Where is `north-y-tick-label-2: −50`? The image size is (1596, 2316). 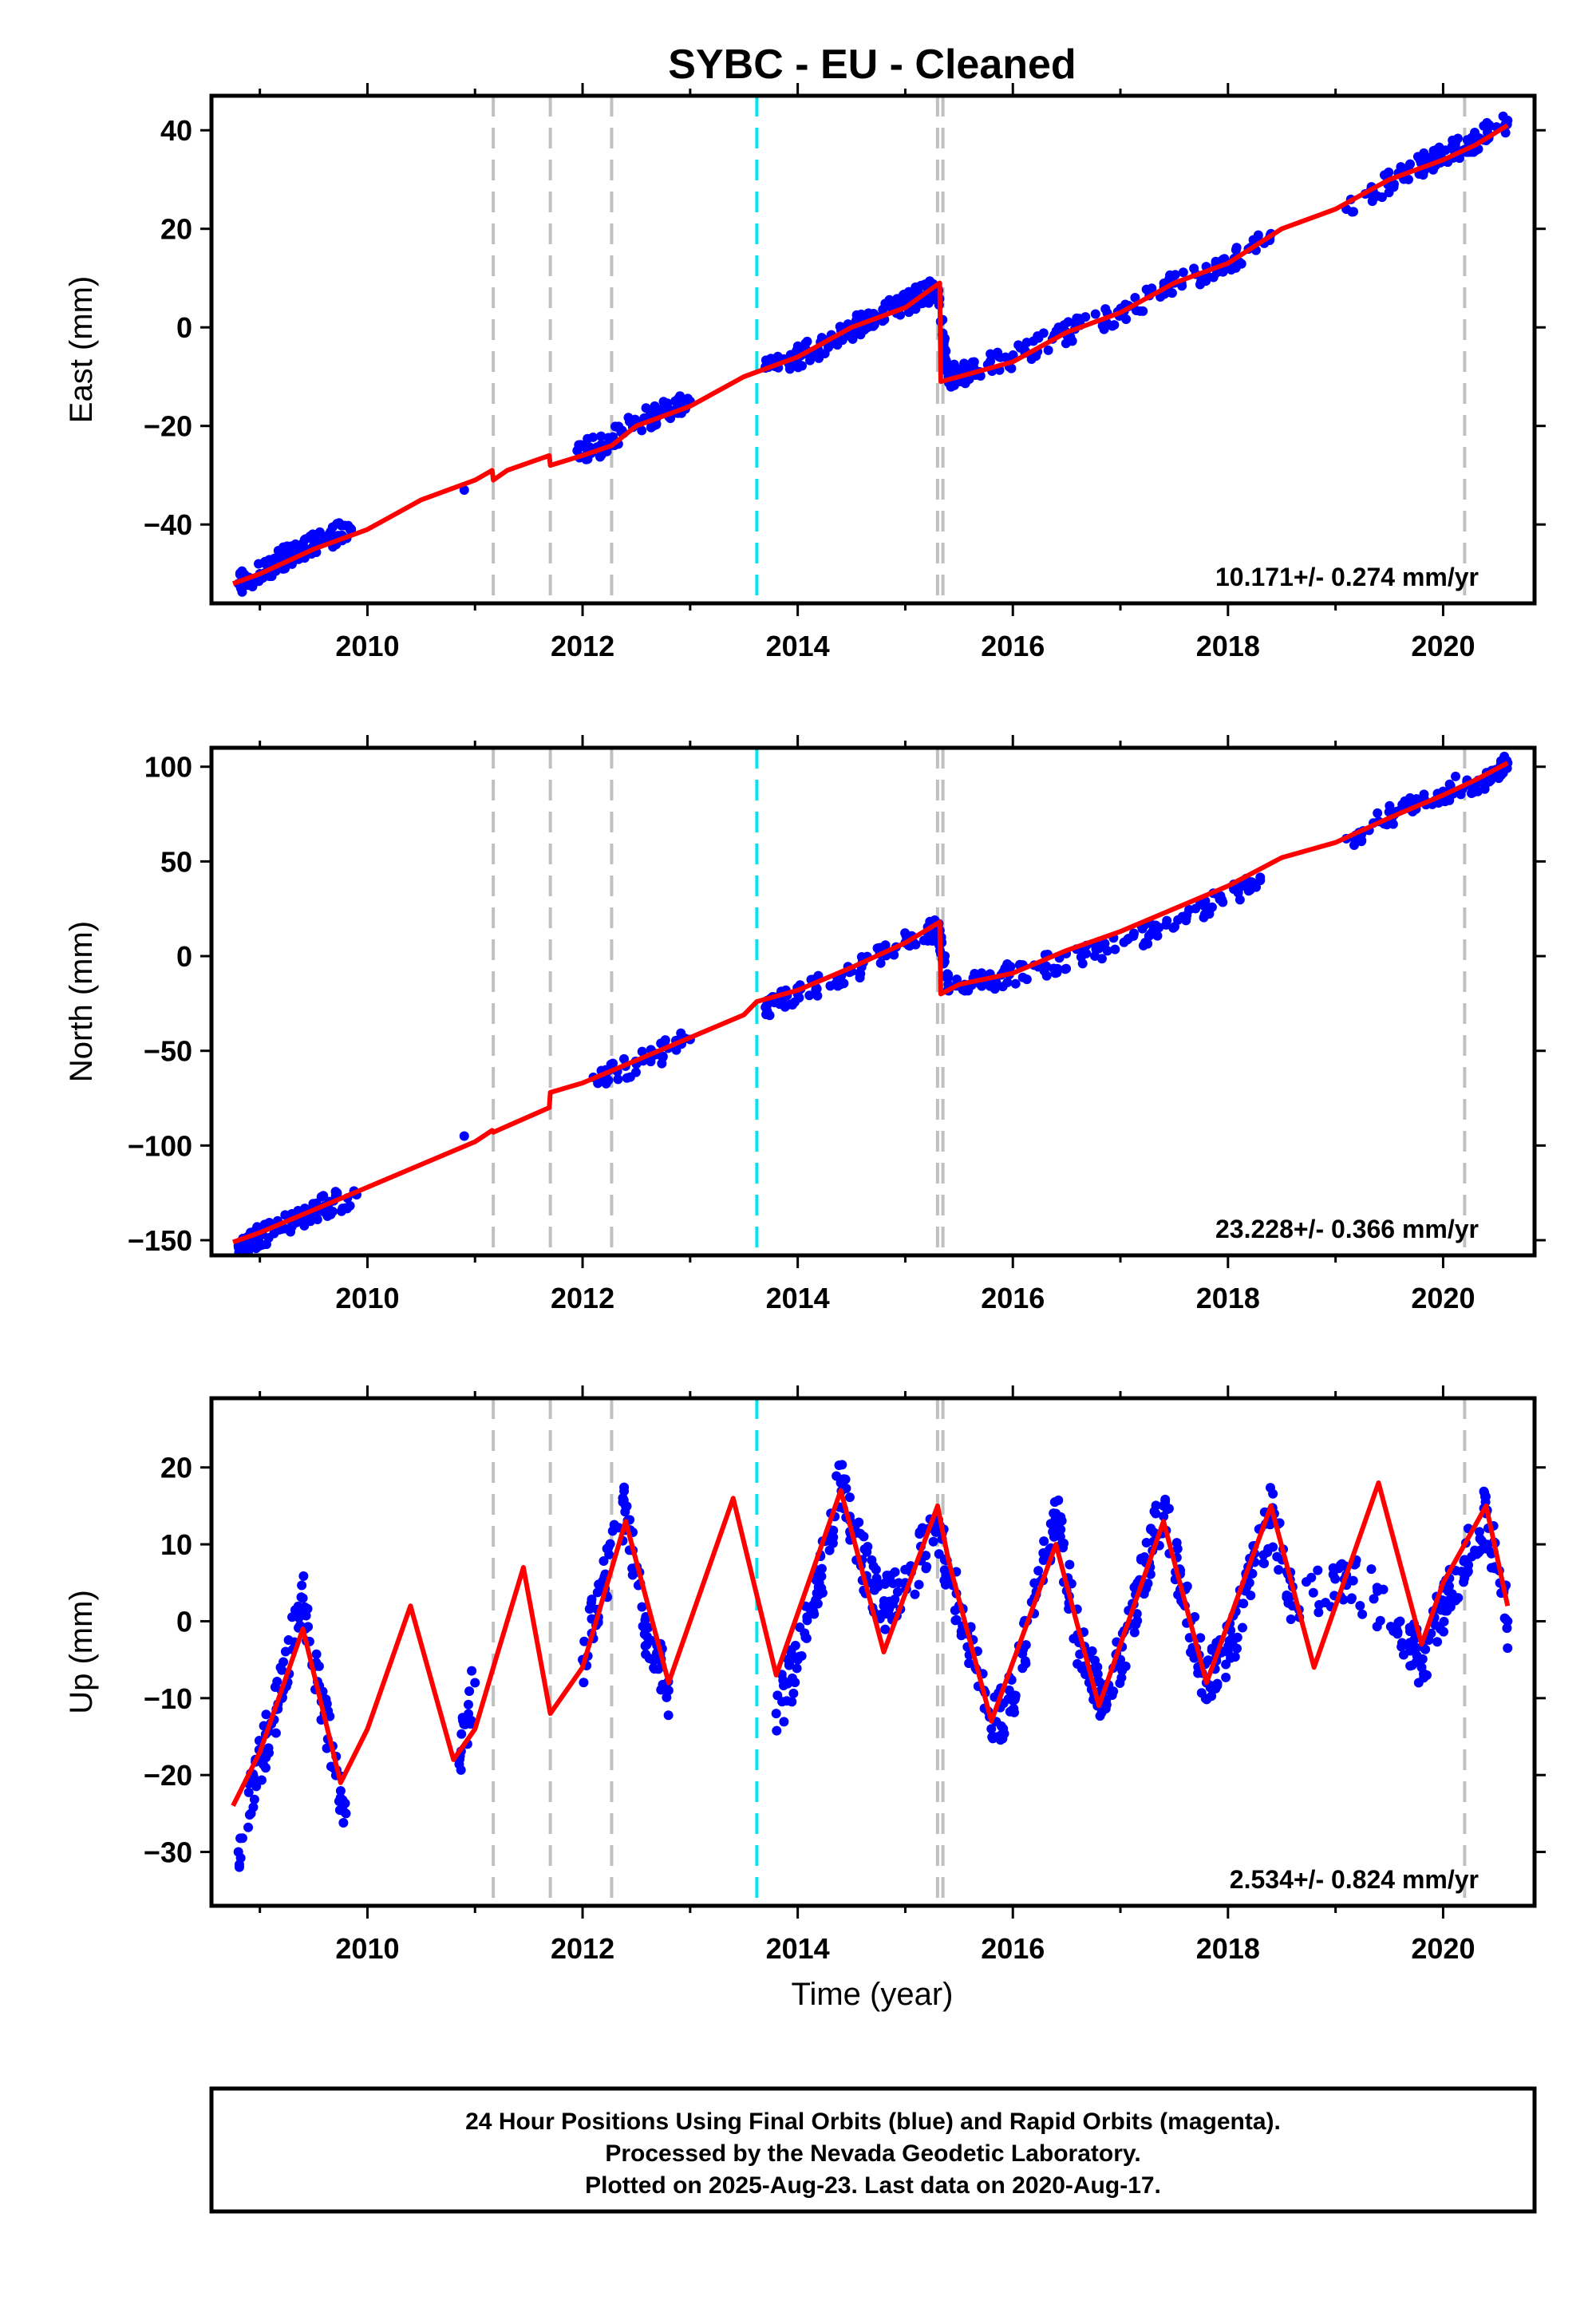 north-y-tick-label-2: −50 is located at coordinates (168, 1051).